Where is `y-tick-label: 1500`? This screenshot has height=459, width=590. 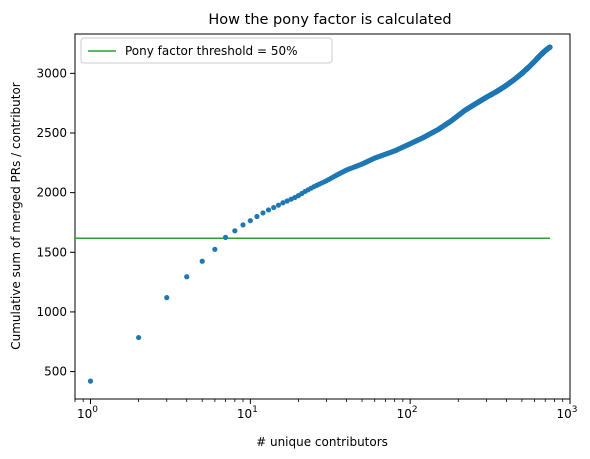
y-tick-label: 1500 is located at coordinates (51, 252).